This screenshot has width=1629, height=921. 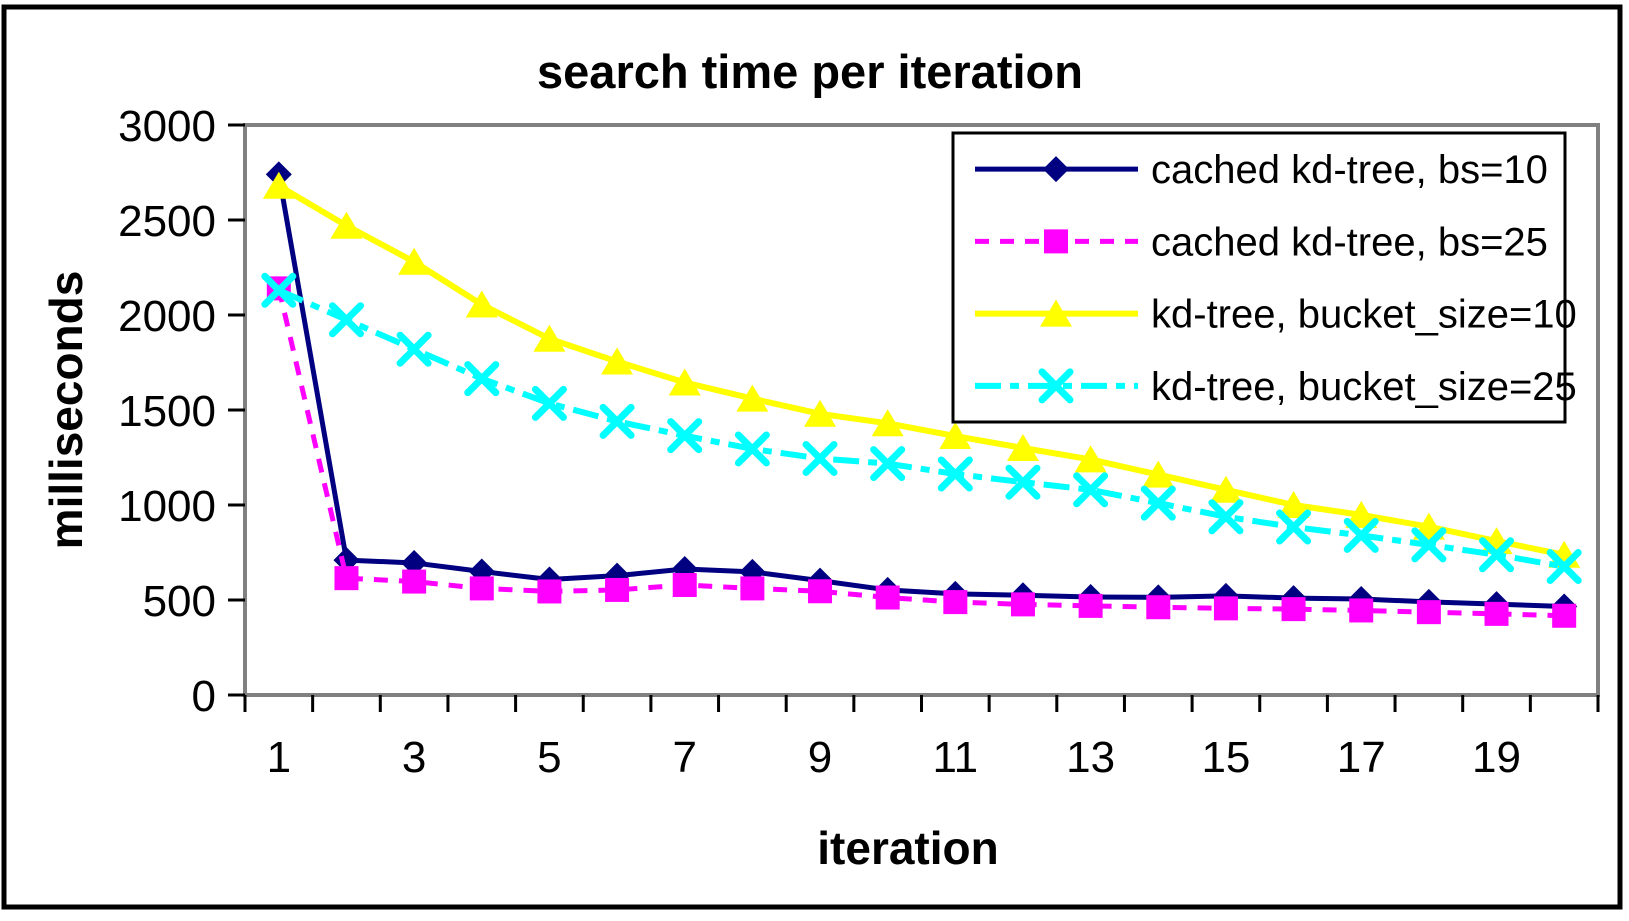 What do you see at coordinates (1364, 387) in the screenshot?
I see `legend-item-label: kd-tree, bucket_size=25` at bounding box center [1364, 387].